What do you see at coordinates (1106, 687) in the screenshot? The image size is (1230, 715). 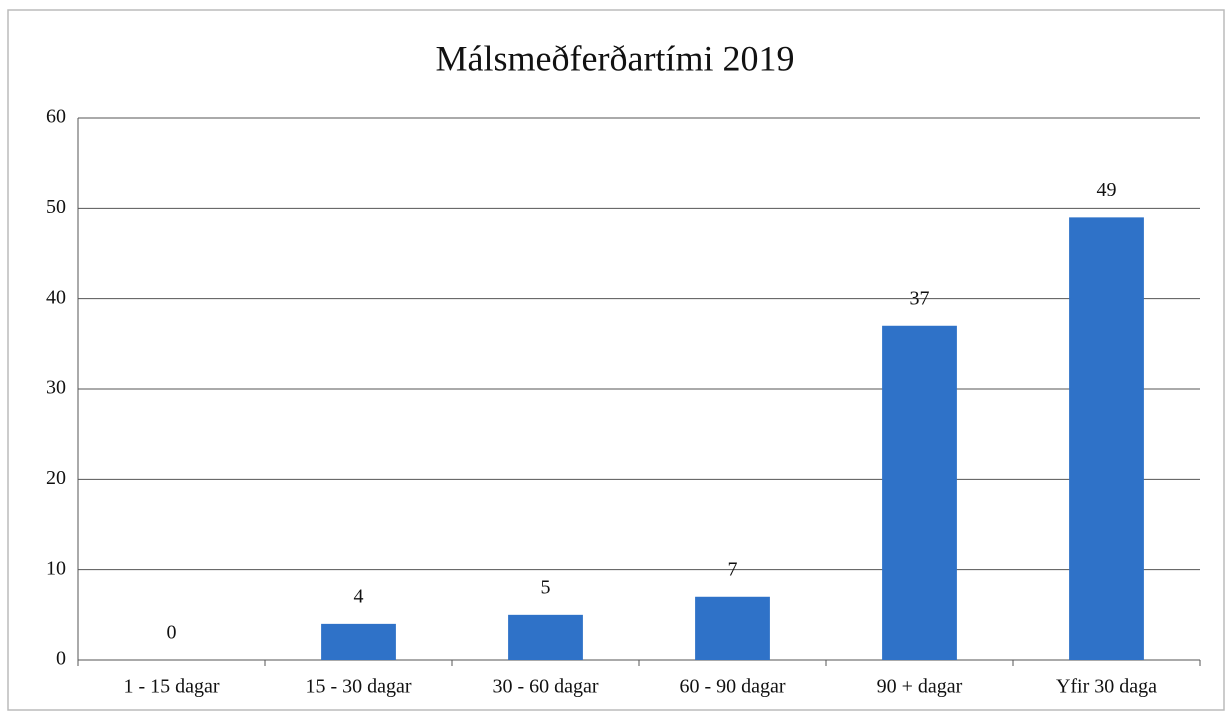 I see `x-tick-label: Yfir 30 daga` at bounding box center [1106, 687].